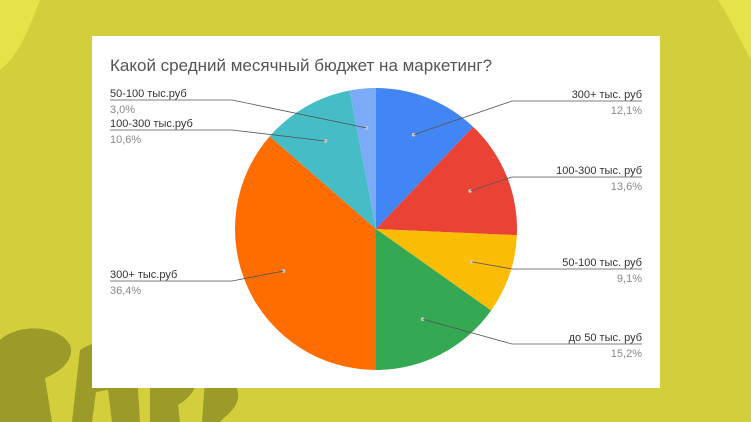 The width and height of the screenshot is (751, 422). Describe the element at coordinates (151, 124) in the screenshot. I see `slice-label: 100-300 тыс.руб` at that location.